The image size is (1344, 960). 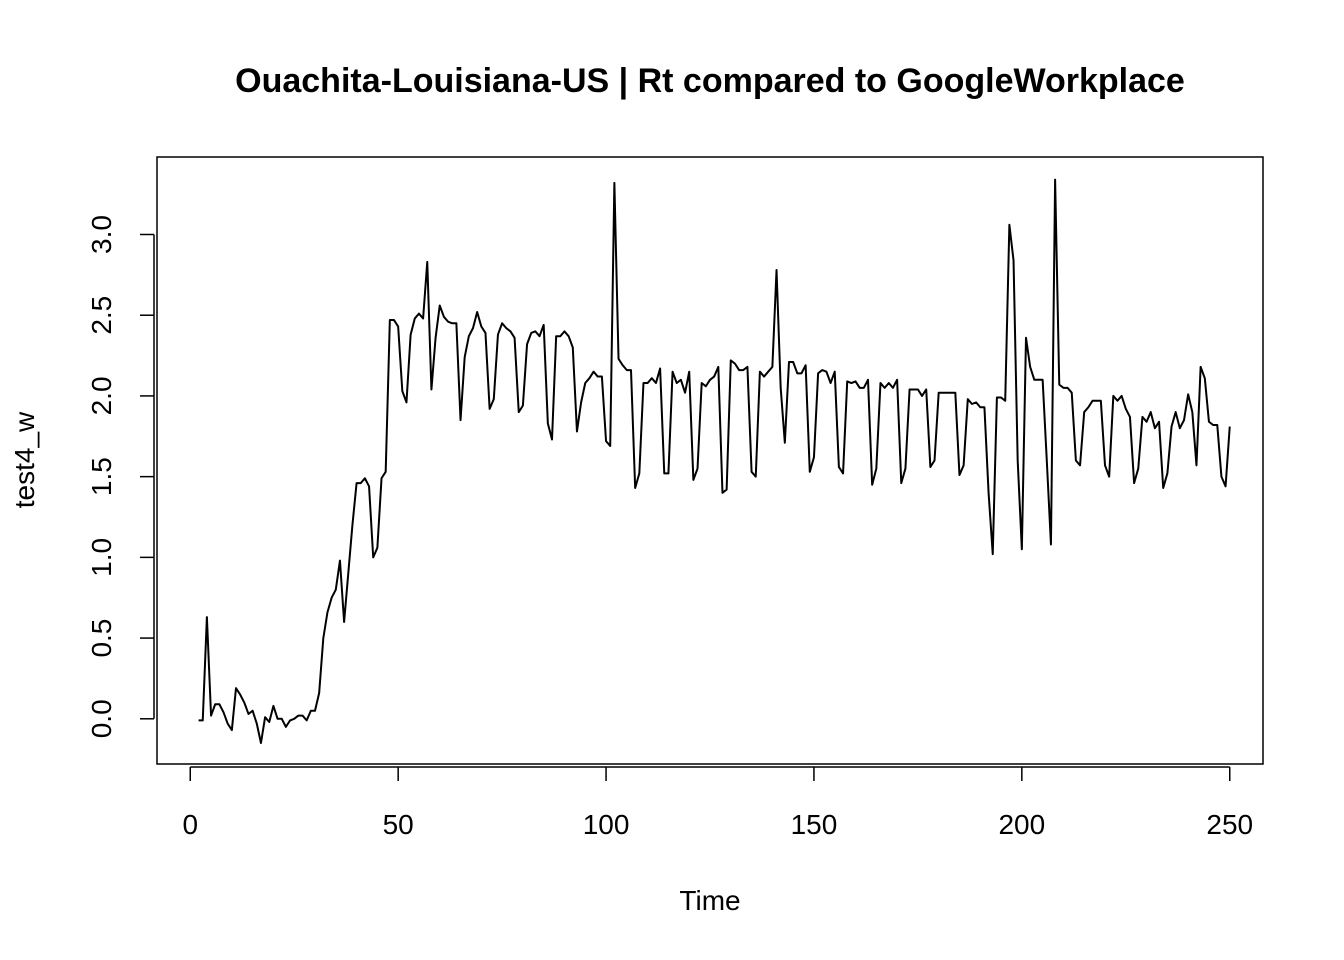 What do you see at coordinates (101, 557) in the screenshot?
I see `y-tick-label: 1.0` at bounding box center [101, 557].